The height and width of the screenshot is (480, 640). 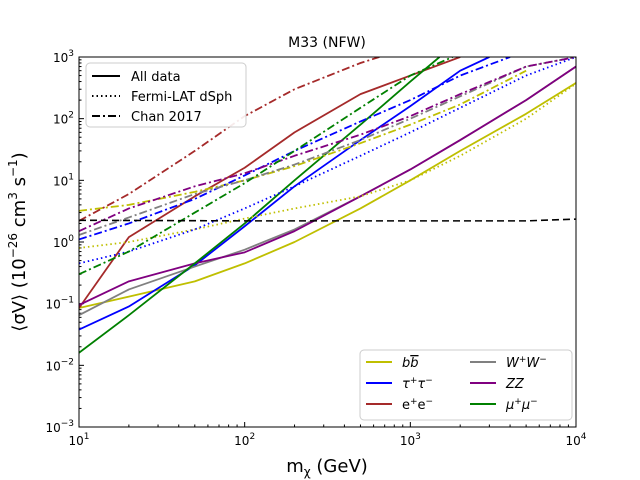 What do you see at coordinates (417, 384) in the screenshot?
I see `legend-label-tautau: τ+τ−` at bounding box center [417, 384].